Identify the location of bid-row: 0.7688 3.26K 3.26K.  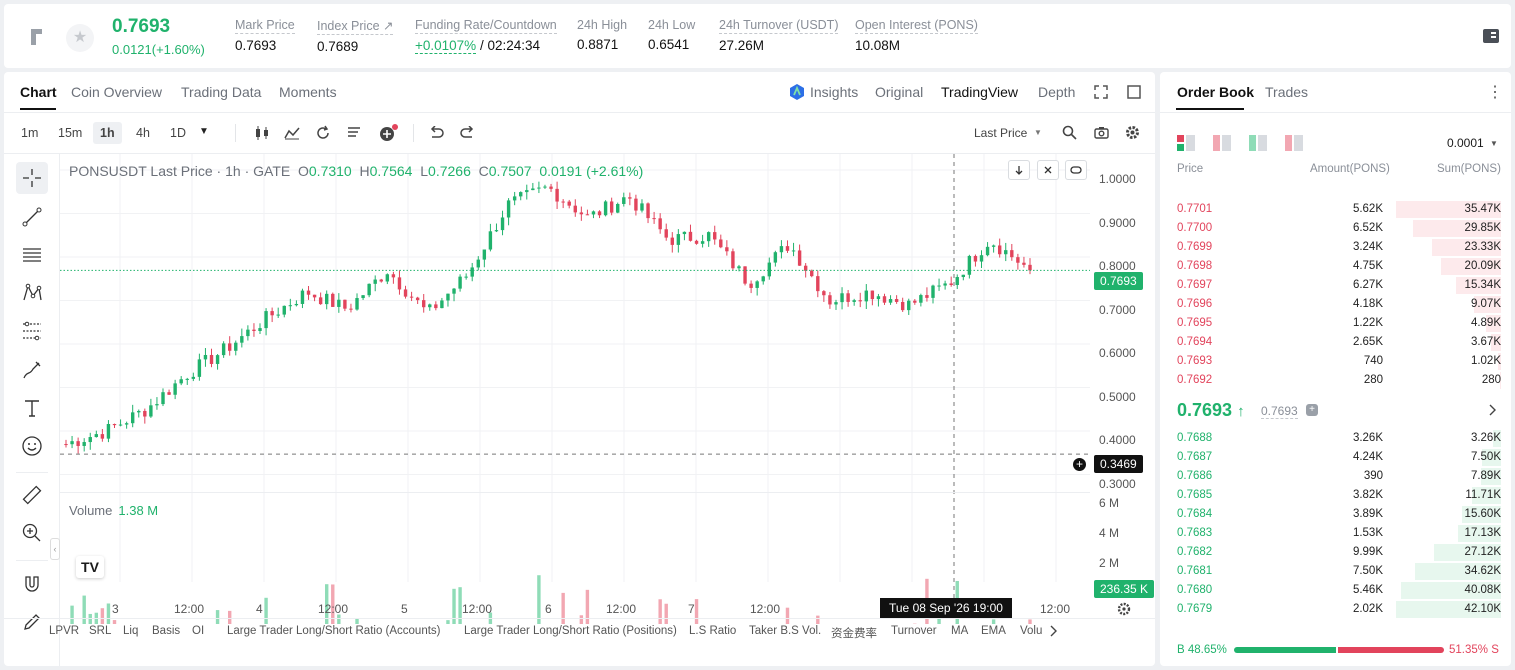
(1335, 438).